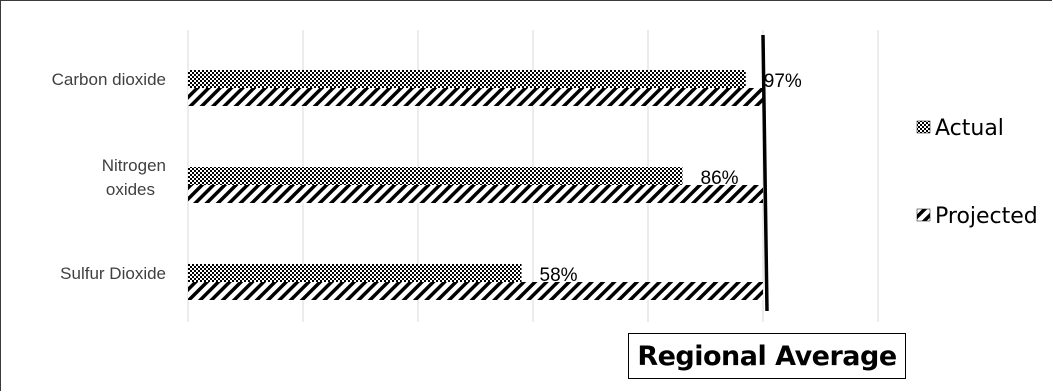  I want to click on legend-swatch-actual, so click(923, 127).